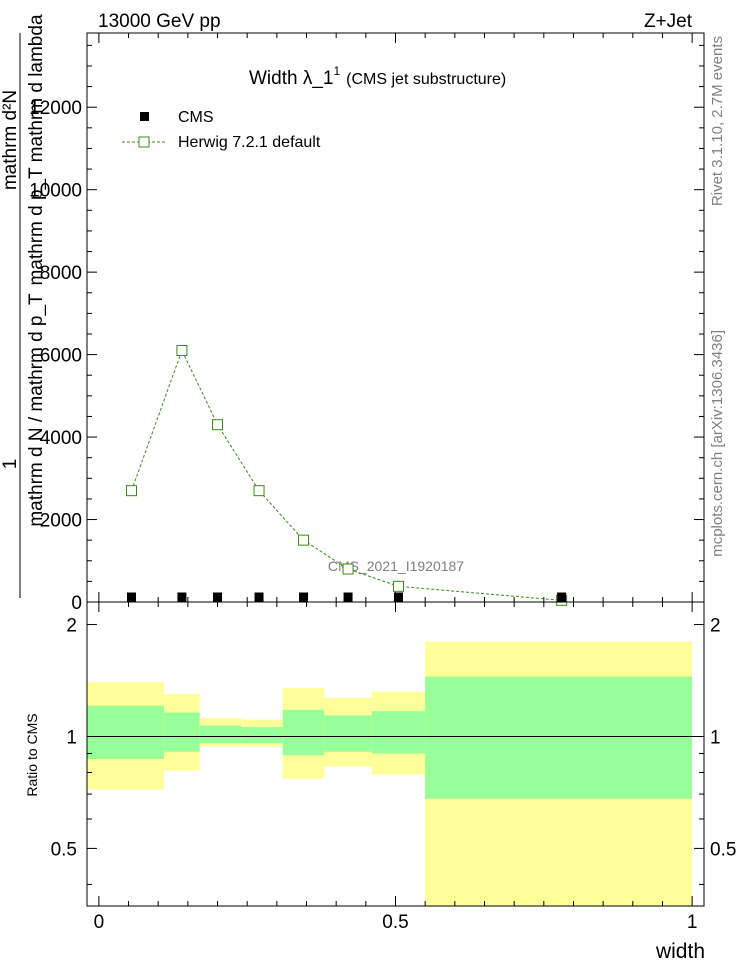 The height and width of the screenshot is (972, 746). Describe the element at coordinates (291, 78) in the screenshot. I see `chart-title-main: Width λ_1` at that location.